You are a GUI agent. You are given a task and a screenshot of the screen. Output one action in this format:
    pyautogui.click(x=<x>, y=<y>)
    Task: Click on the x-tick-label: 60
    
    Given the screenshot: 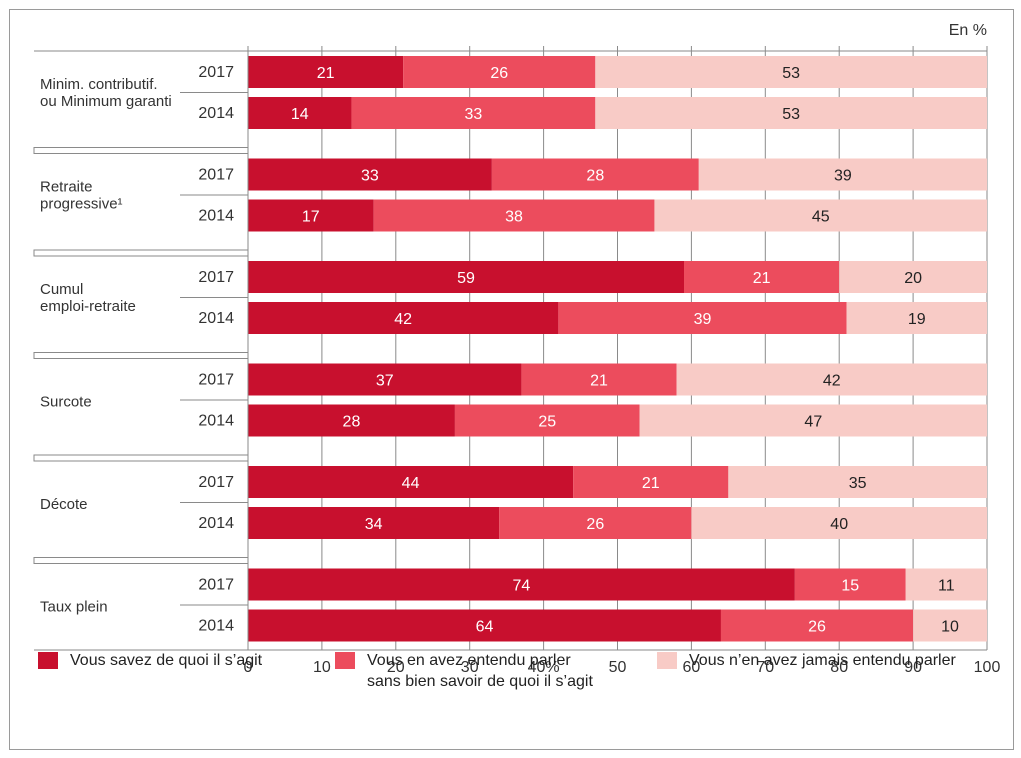 What is the action you would take?
    pyautogui.click(x=692, y=667)
    